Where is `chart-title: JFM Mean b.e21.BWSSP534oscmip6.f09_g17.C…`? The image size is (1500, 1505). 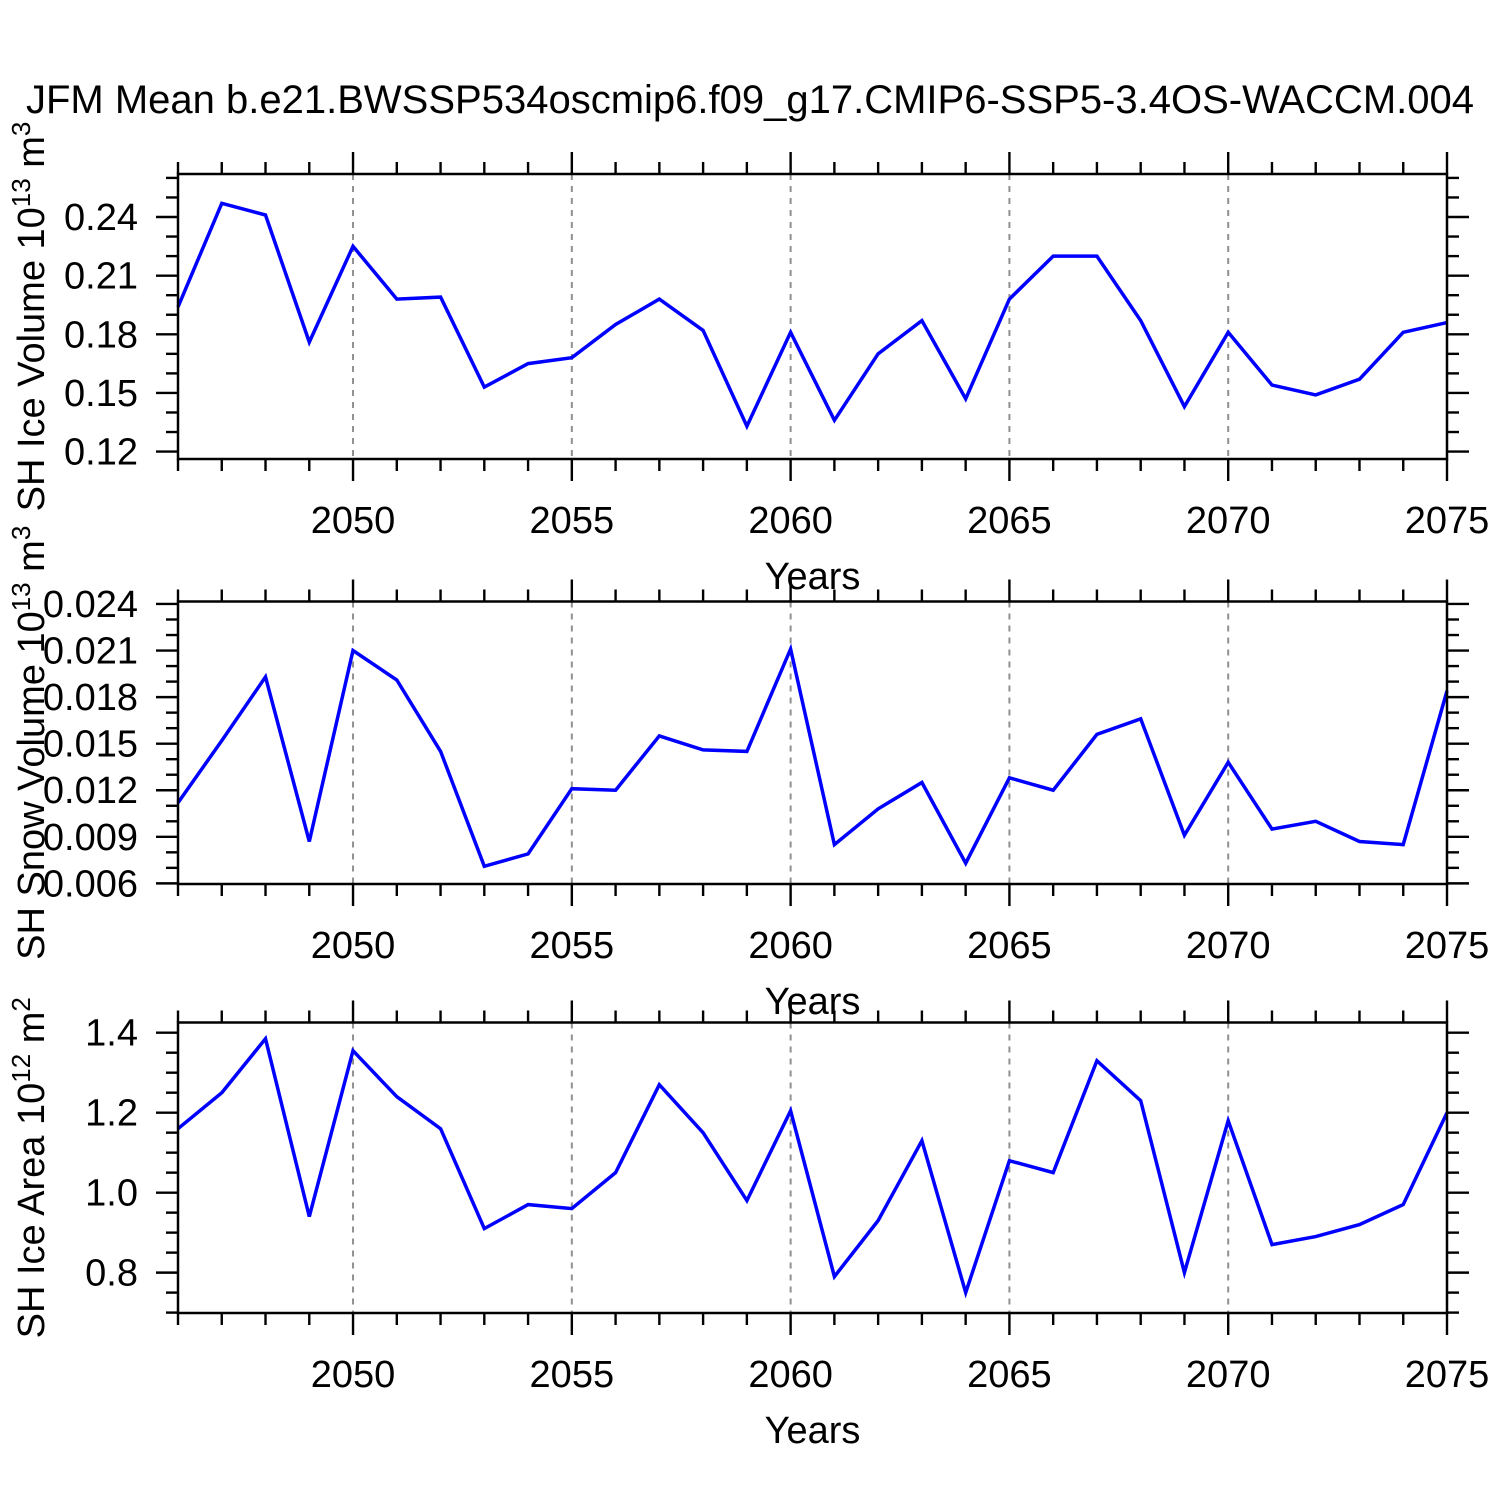
chart-title: JFM Mean b.e21.BWSSP534oscmip6.f09_g17.C… is located at coordinates (750, 100).